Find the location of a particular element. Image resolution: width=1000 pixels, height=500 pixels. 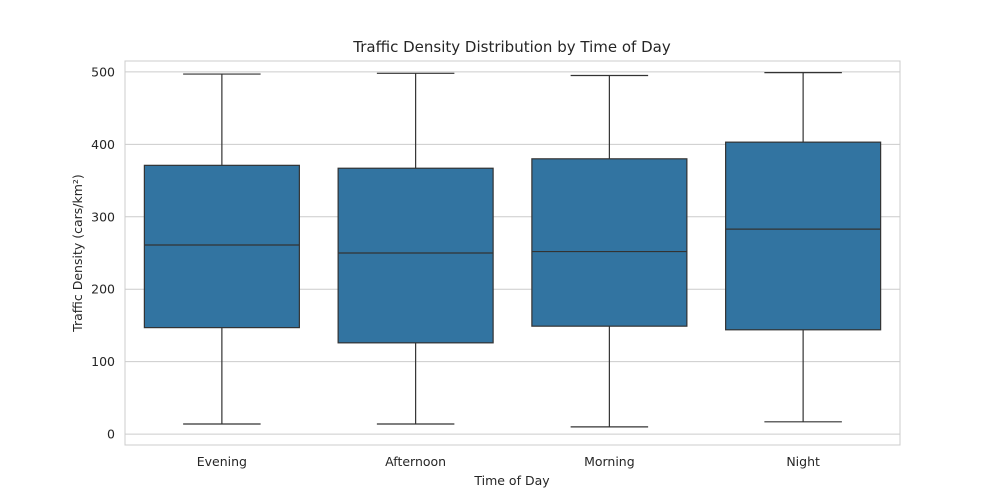

box-night is located at coordinates (803, 247).